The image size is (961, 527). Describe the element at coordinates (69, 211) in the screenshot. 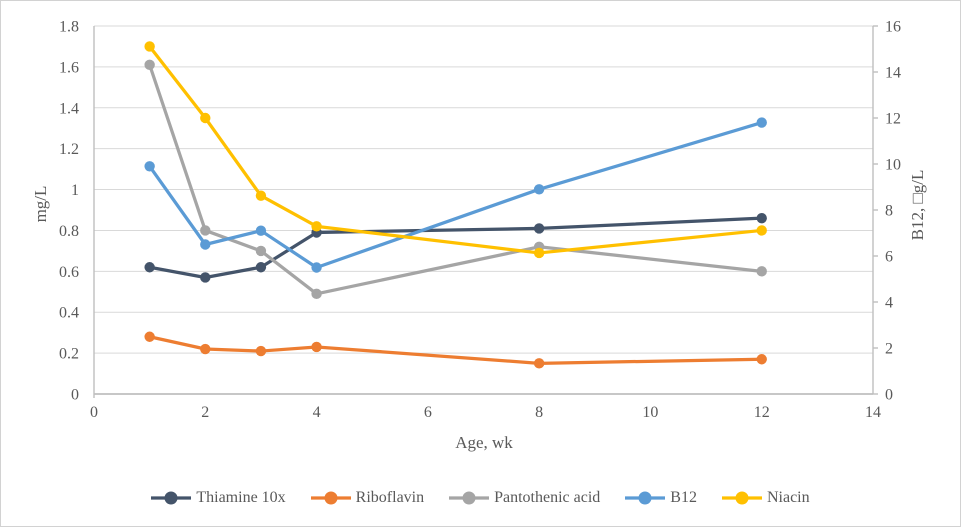

I see `y-axis-left-labels: 0 0.2 0.4 0.6 0.8 1 1.2 1.4 1.6 1.8` at that location.